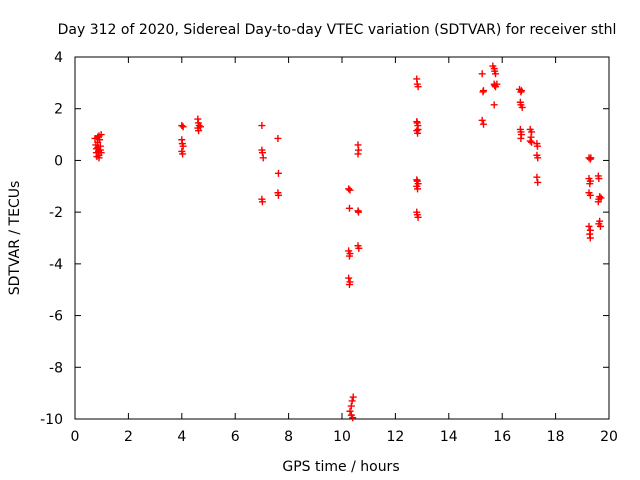 The image size is (640, 480). I want to click on y-tick-label: 2, so click(58, 110).